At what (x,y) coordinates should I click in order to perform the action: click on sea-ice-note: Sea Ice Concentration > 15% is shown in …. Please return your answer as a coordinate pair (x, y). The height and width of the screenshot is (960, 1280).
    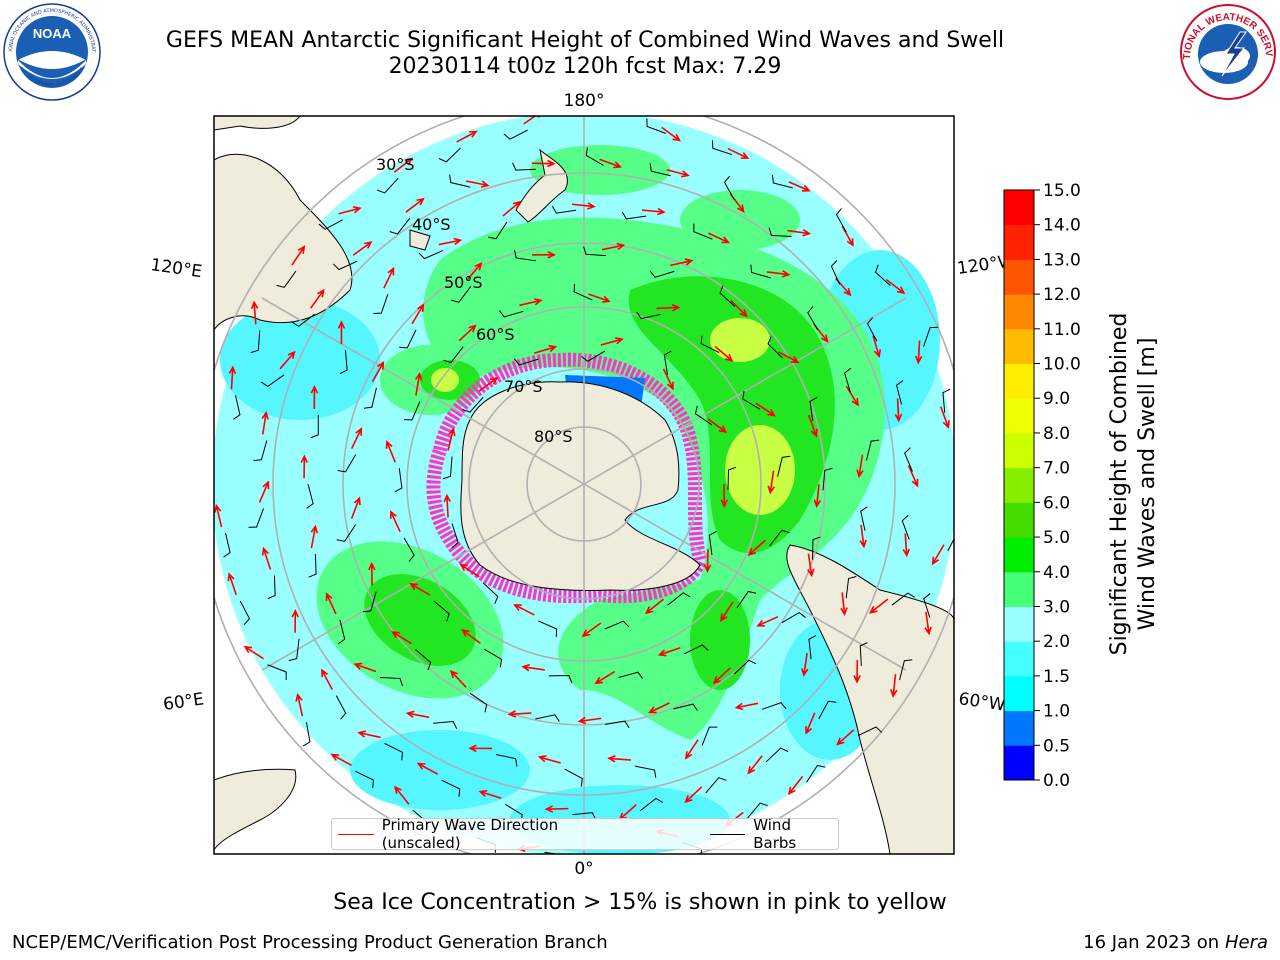
    Looking at the image, I should click on (640, 902).